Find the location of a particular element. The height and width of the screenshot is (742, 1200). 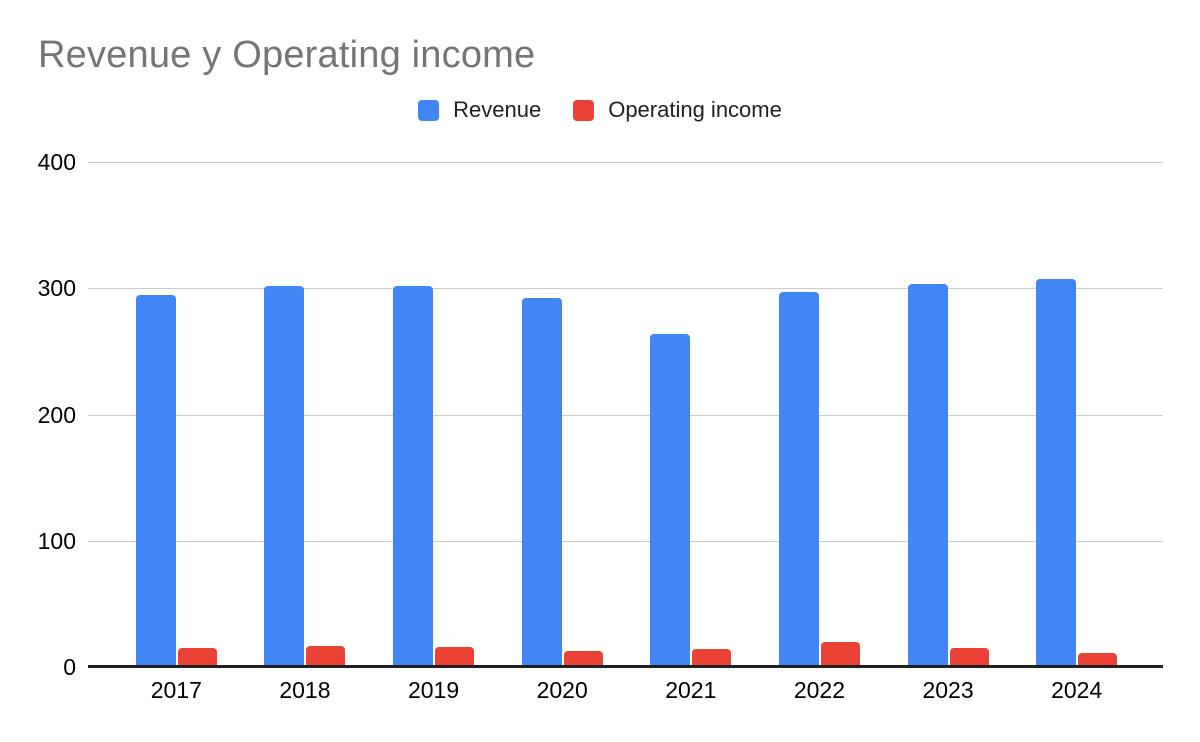

x-tick-label-2022: 2022 is located at coordinates (819, 690).